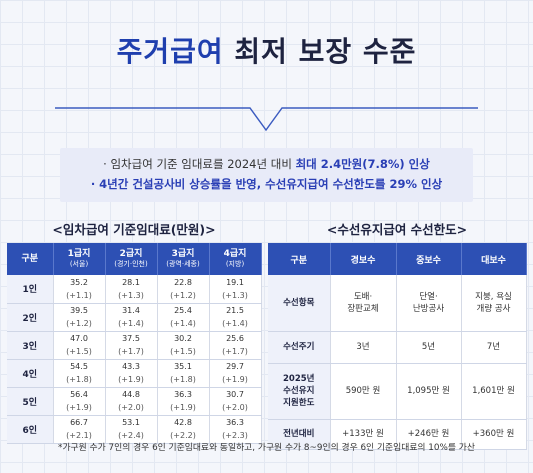 The image size is (533, 473). Describe the element at coordinates (235, 366) in the screenshot. I see `rent-value: 29.7` at that location.